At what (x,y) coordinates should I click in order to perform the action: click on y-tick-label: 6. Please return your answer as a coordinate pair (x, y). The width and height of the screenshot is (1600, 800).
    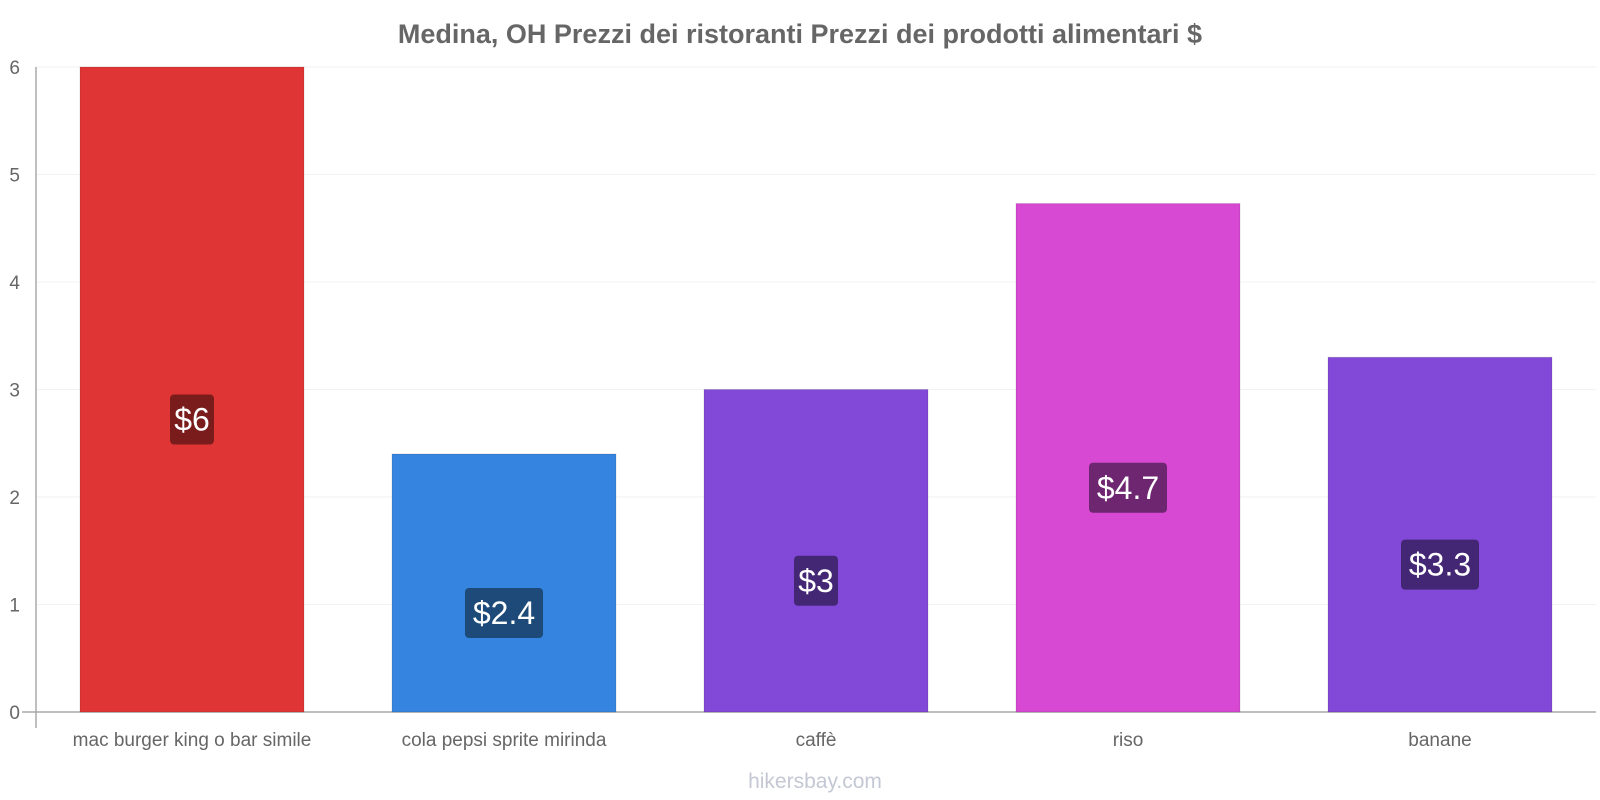
    Looking at the image, I should click on (14, 68).